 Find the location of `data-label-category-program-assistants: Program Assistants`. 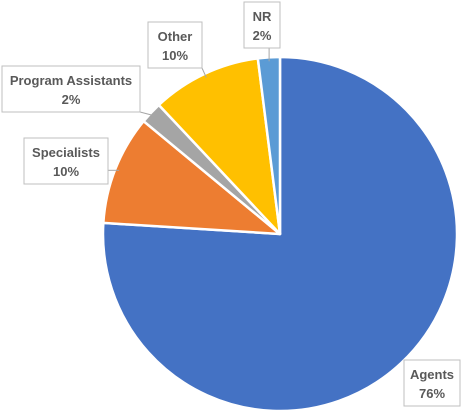

data-label-category-program-assistants: Program Assistants is located at coordinates (71, 80).